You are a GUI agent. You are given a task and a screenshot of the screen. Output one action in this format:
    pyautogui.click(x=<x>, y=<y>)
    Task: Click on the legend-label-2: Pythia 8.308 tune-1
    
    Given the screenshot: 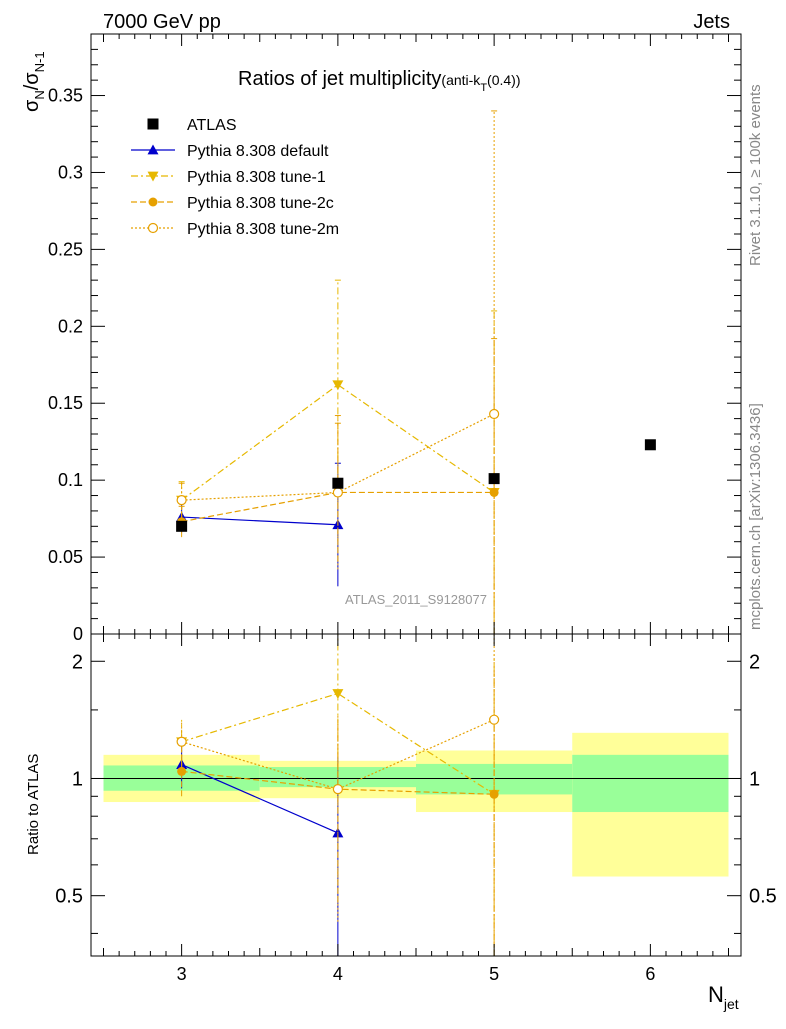 What is the action you would take?
    pyautogui.click(x=256, y=177)
    